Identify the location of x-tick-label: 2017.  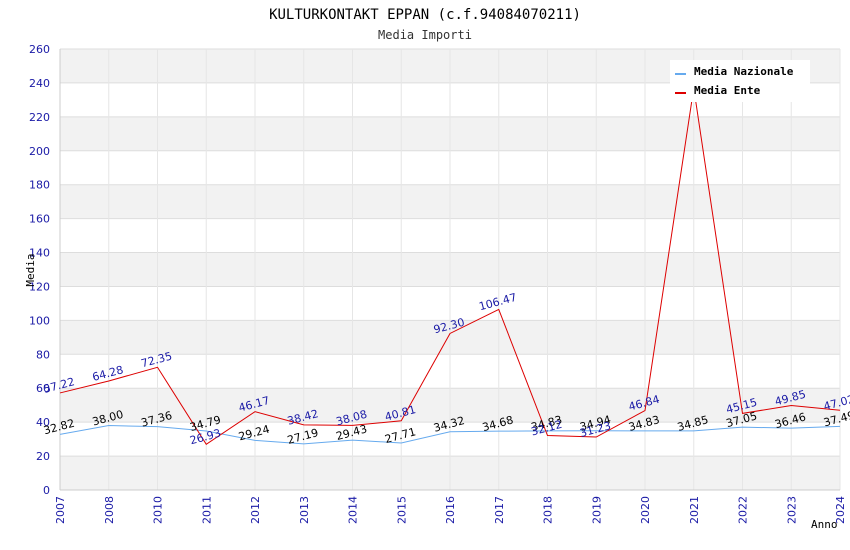
(499, 510).